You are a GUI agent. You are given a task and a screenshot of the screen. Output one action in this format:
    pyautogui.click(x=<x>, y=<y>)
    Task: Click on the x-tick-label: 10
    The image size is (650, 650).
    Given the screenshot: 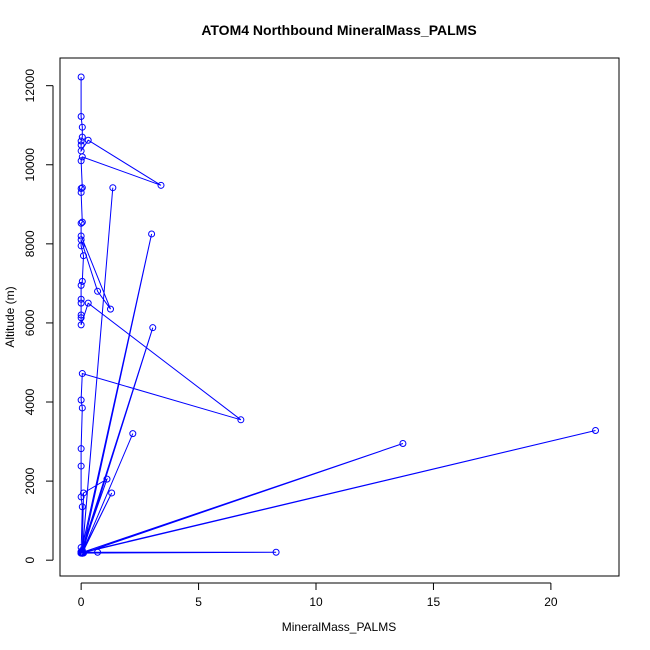 What is the action you would take?
    pyautogui.click(x=316, y=602)
    